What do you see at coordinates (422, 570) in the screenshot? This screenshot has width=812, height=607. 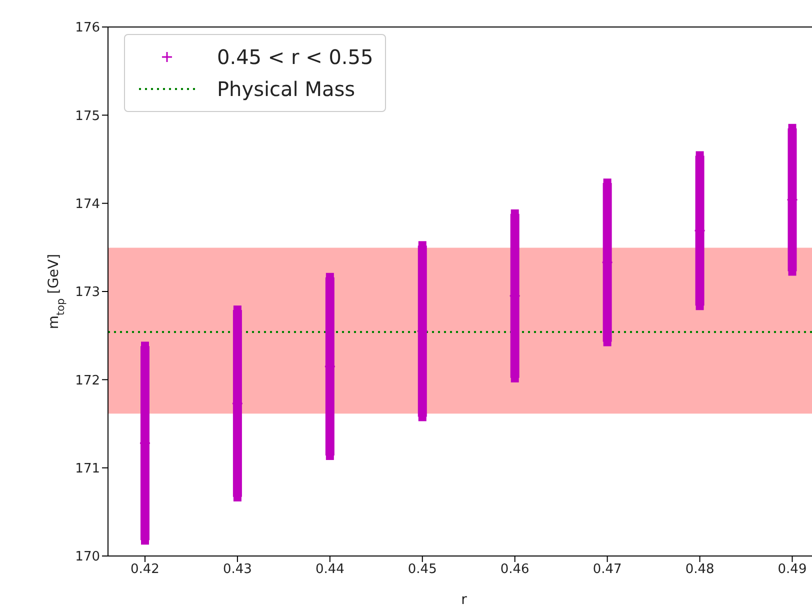 I see `x-tick-label: 0.45` at bounding box center [422, 570].